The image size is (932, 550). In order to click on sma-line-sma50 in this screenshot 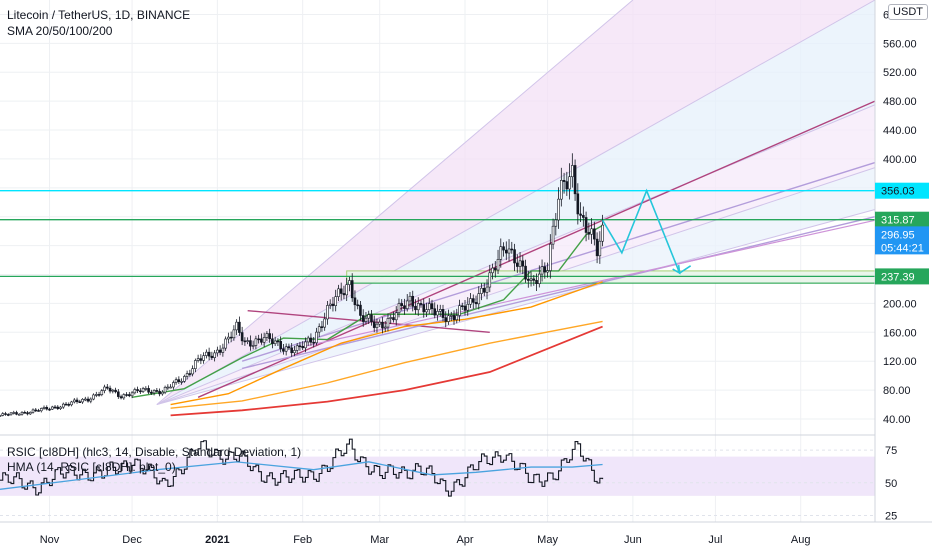, I will do `click(386, 343)`.